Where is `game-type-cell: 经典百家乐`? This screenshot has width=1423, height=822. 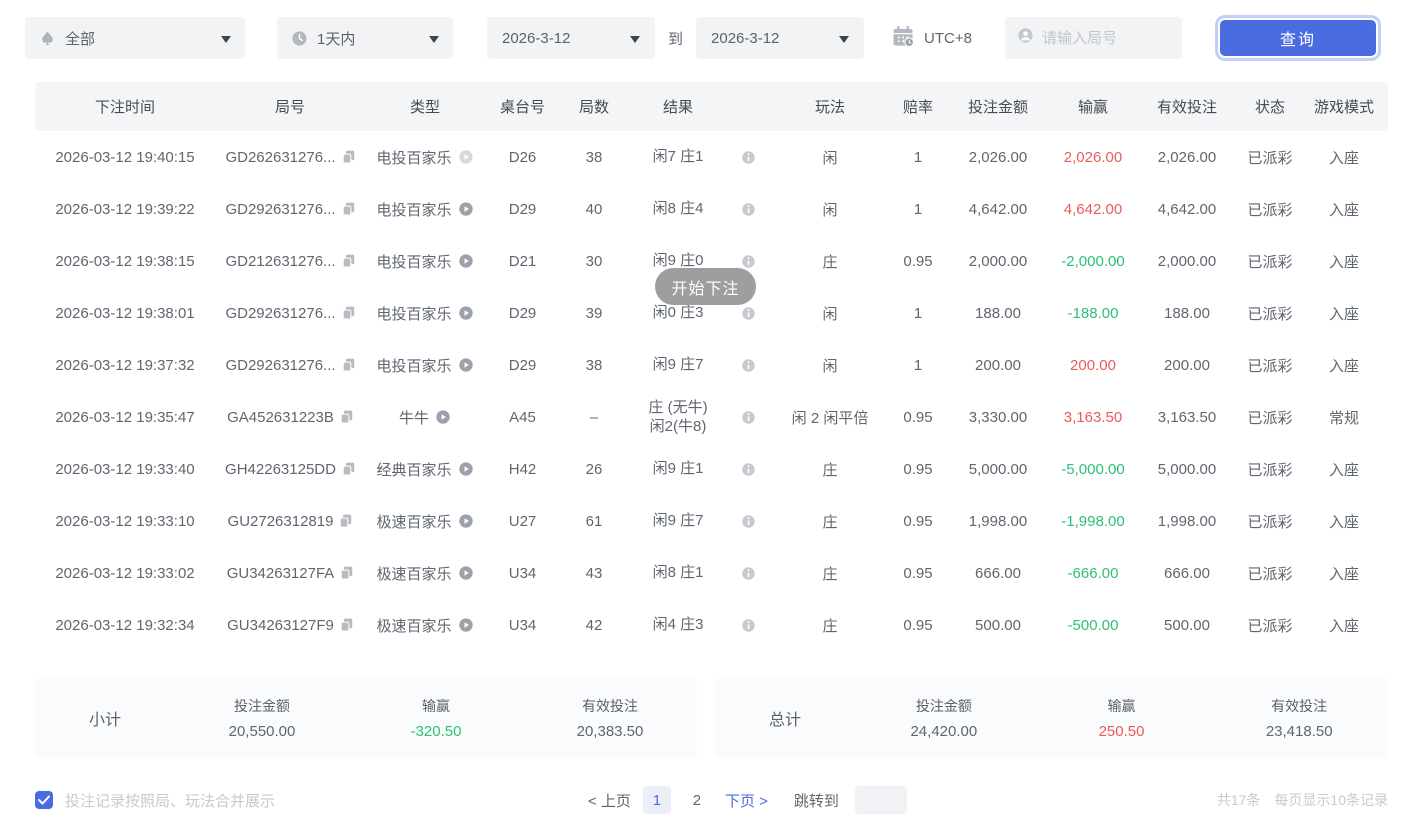 game-type-cell: 经典百家乐 is located at coordinates (425, 469).